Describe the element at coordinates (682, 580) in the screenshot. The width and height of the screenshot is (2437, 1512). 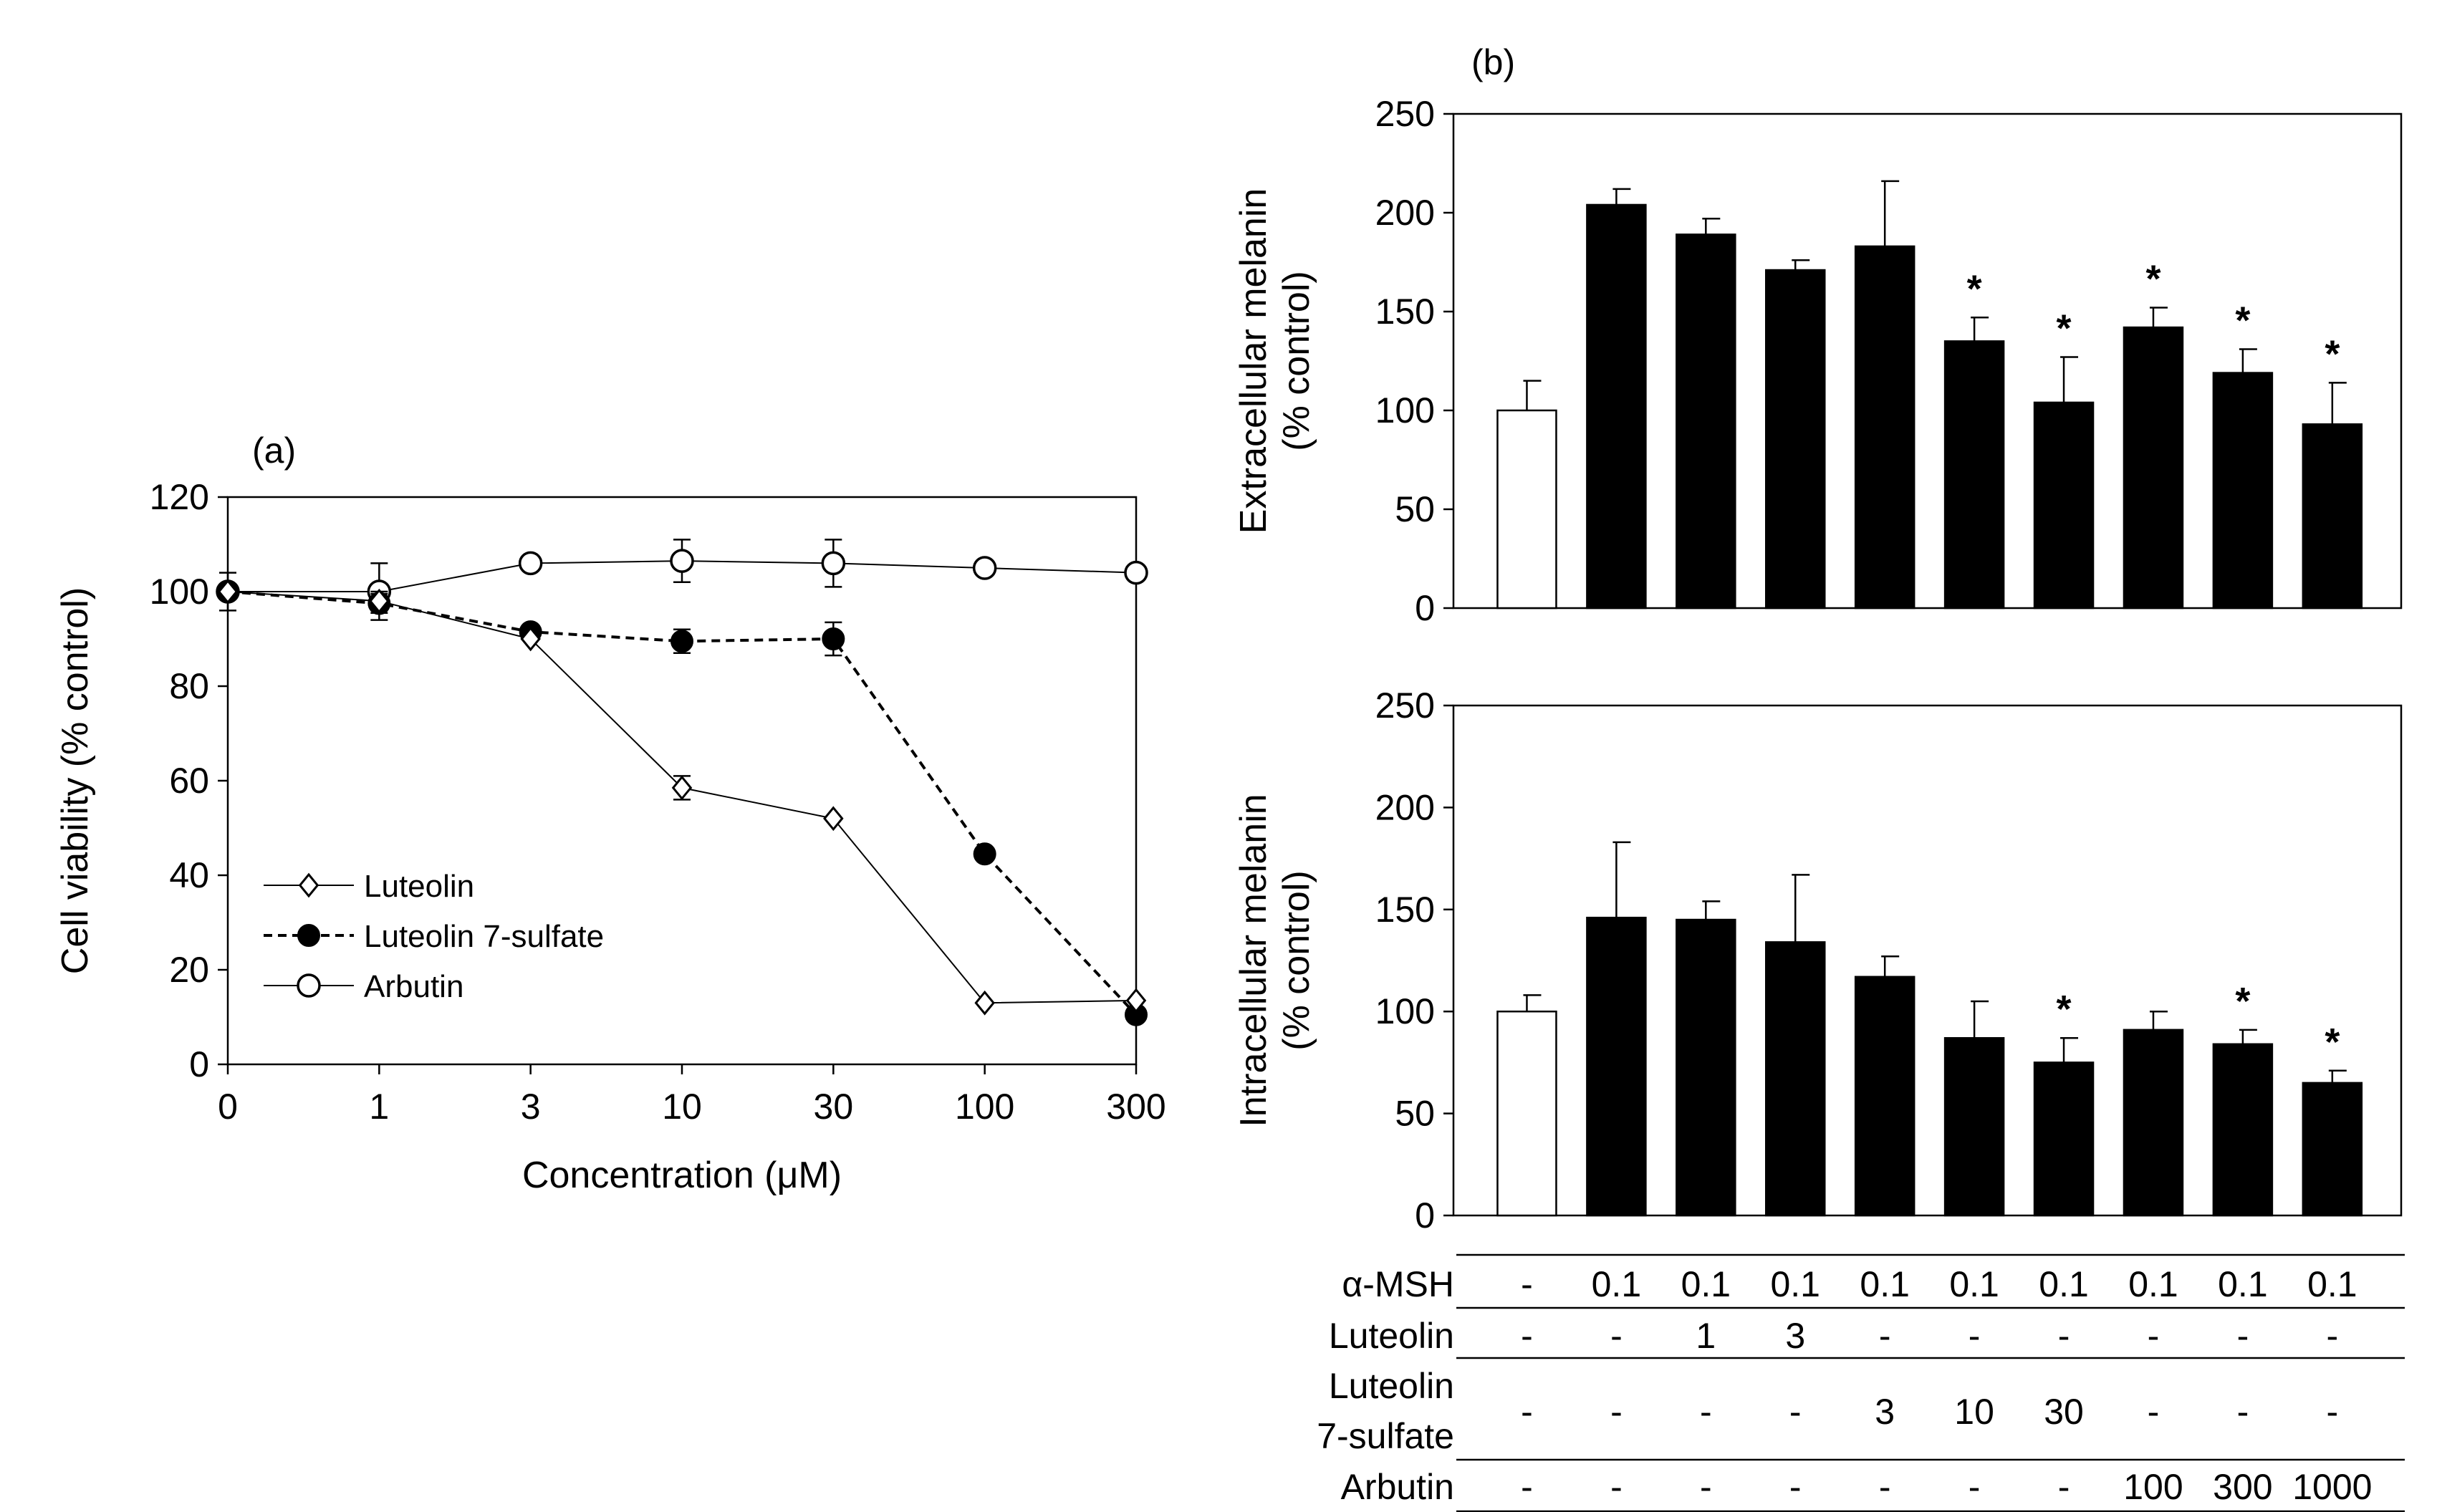
I see `series-arbutin` at that location.